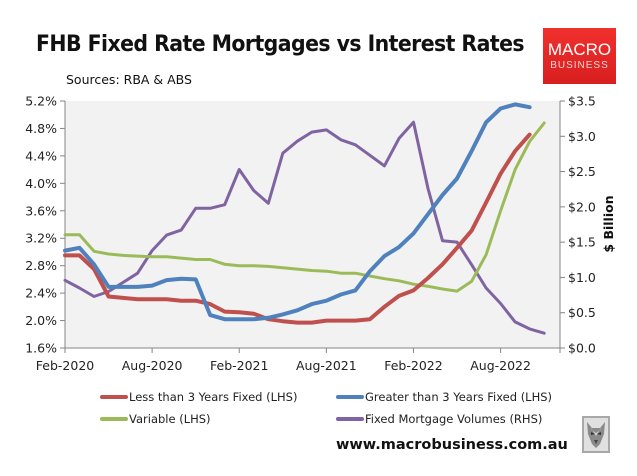  I want to click on legend-swatch-red, so click(114, 397).